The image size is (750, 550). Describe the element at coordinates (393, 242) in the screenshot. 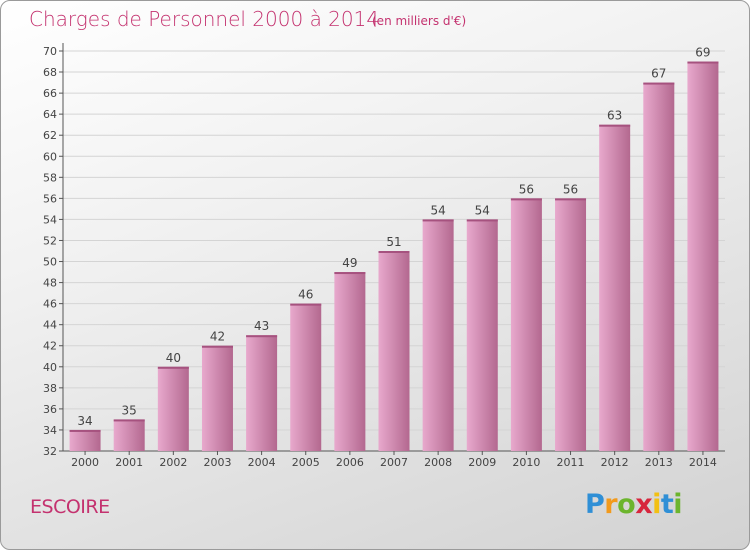

I see `bar-value-label: 51` at that location.